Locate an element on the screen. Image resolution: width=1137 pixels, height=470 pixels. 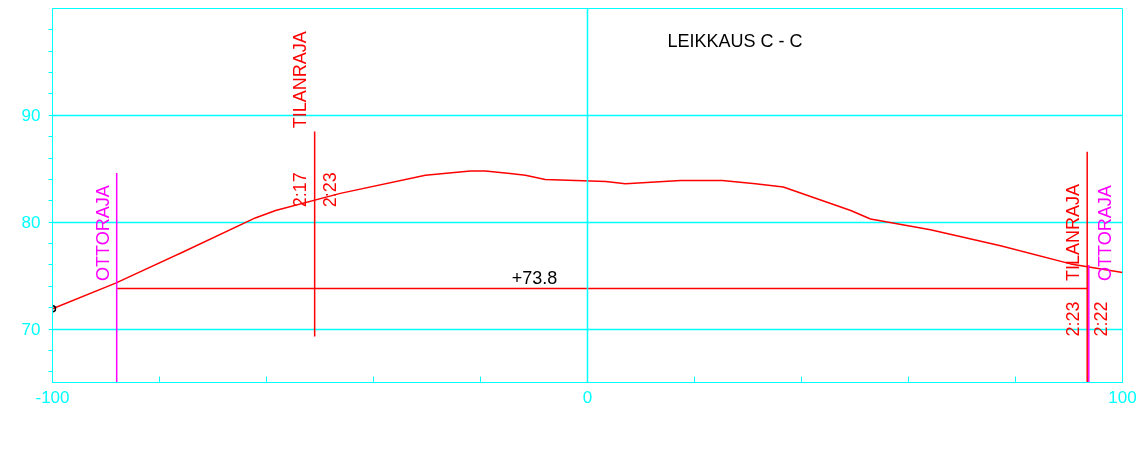
y-tick-label: 80 is located at coordinates (31, 223).